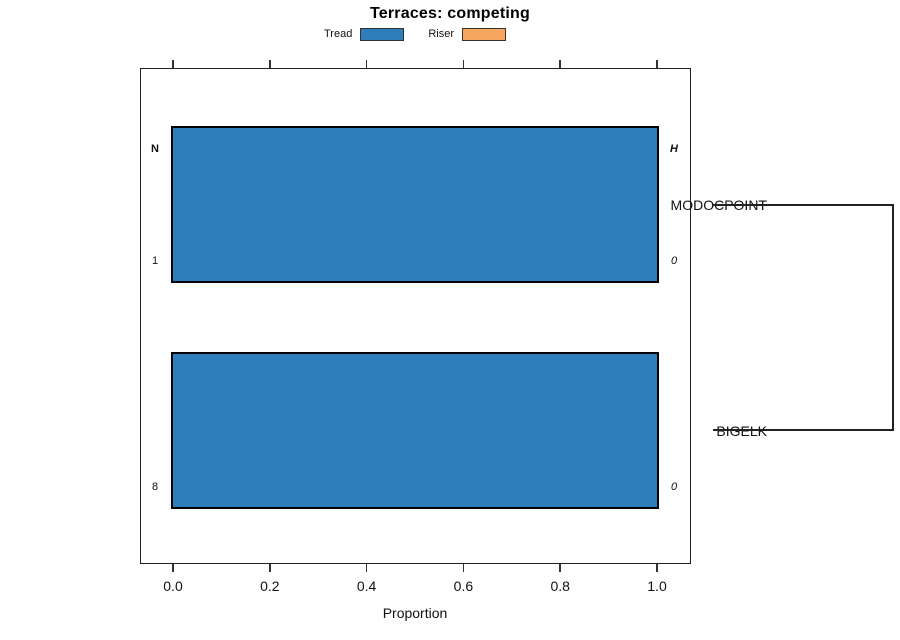  Describe the element at coordinates (415, 430) in the screenshot. I see `bar-bigelk` at that location.